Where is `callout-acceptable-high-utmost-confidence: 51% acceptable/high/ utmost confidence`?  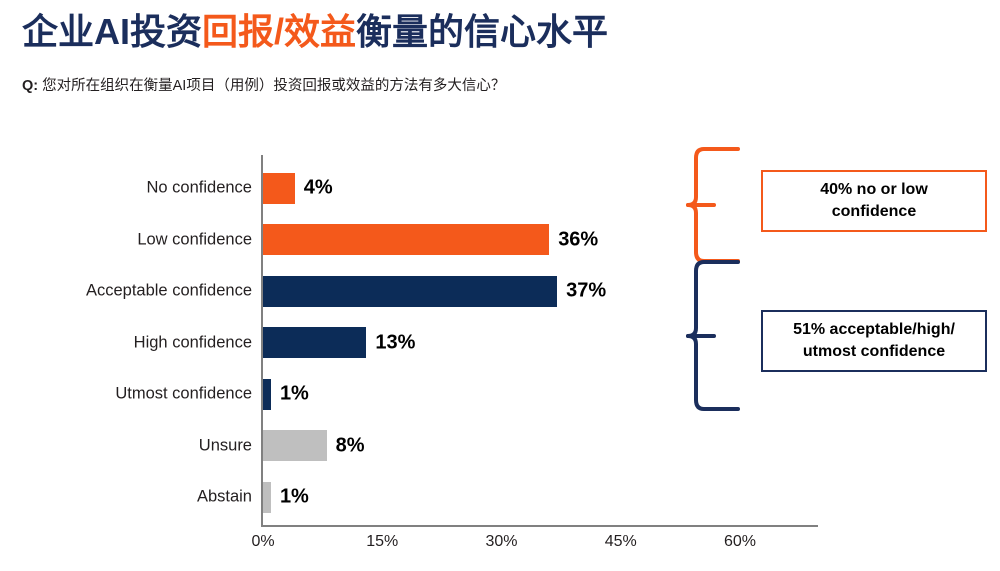 callout-acceptable-high-utmost-confidence: 51% acceptable/high/ utmost confidence is located at coordinates (874, 341).